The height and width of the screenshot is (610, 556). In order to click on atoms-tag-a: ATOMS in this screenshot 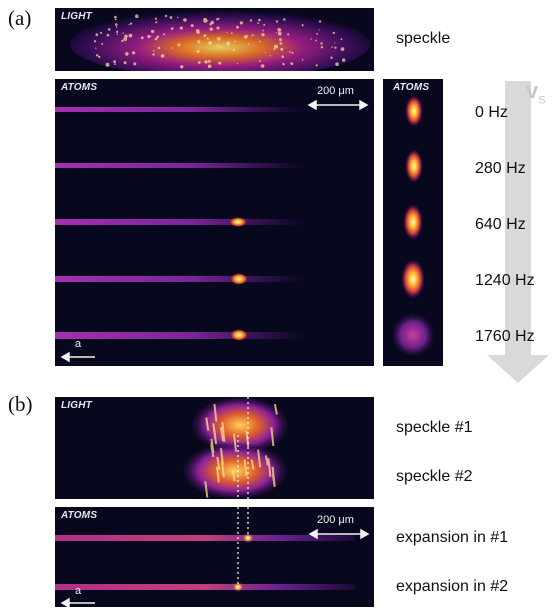, I will do `click(79, 87)`.